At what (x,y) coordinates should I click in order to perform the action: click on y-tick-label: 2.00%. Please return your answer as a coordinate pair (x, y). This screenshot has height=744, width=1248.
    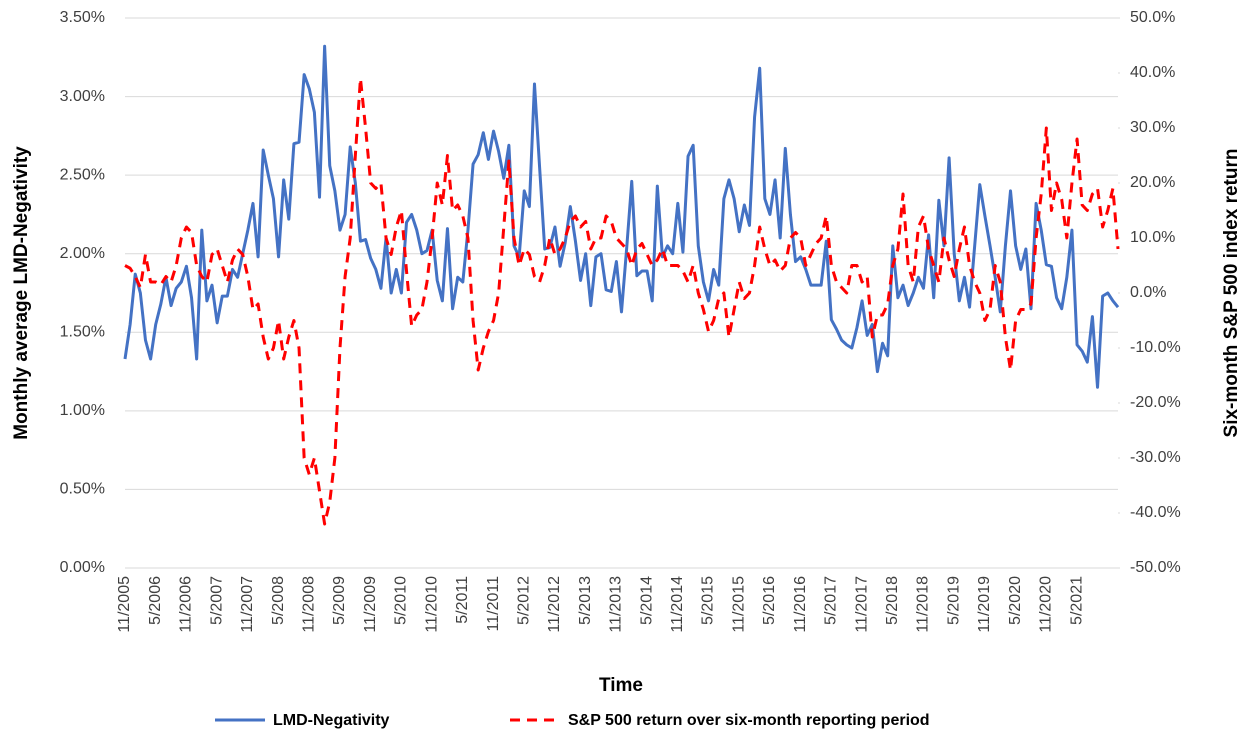
    Looking at the image, I should click on (82, 253).